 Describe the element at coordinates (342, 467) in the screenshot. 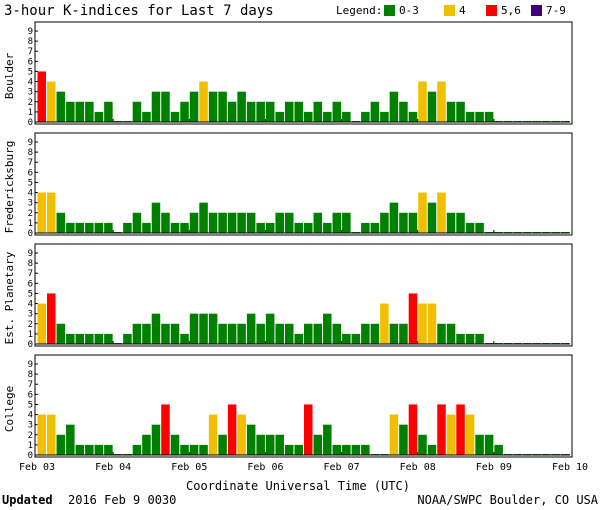

I see `x-tick-label: Feb 07` at that location.